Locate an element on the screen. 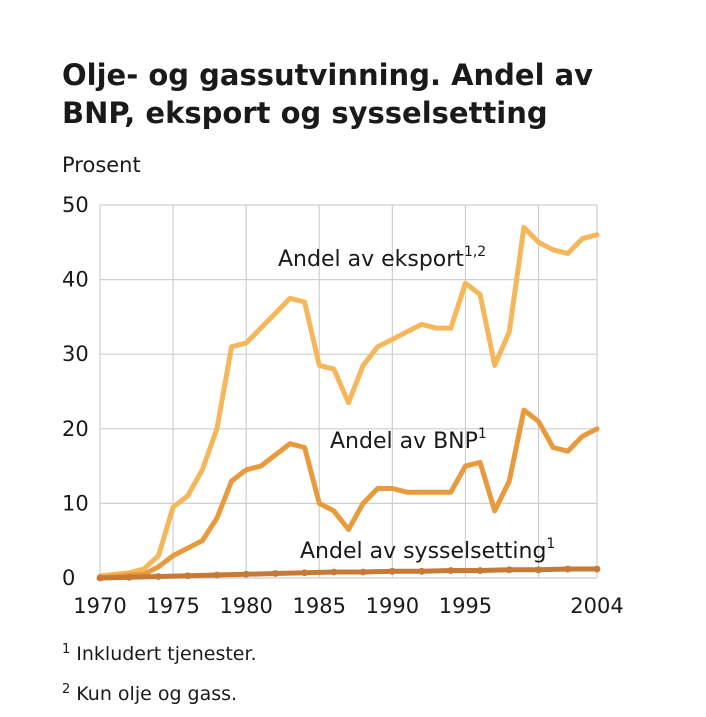 The width and height of the screenshot is (706, 717). y-axis-label: Prosent is located at coordinates (101, 165).